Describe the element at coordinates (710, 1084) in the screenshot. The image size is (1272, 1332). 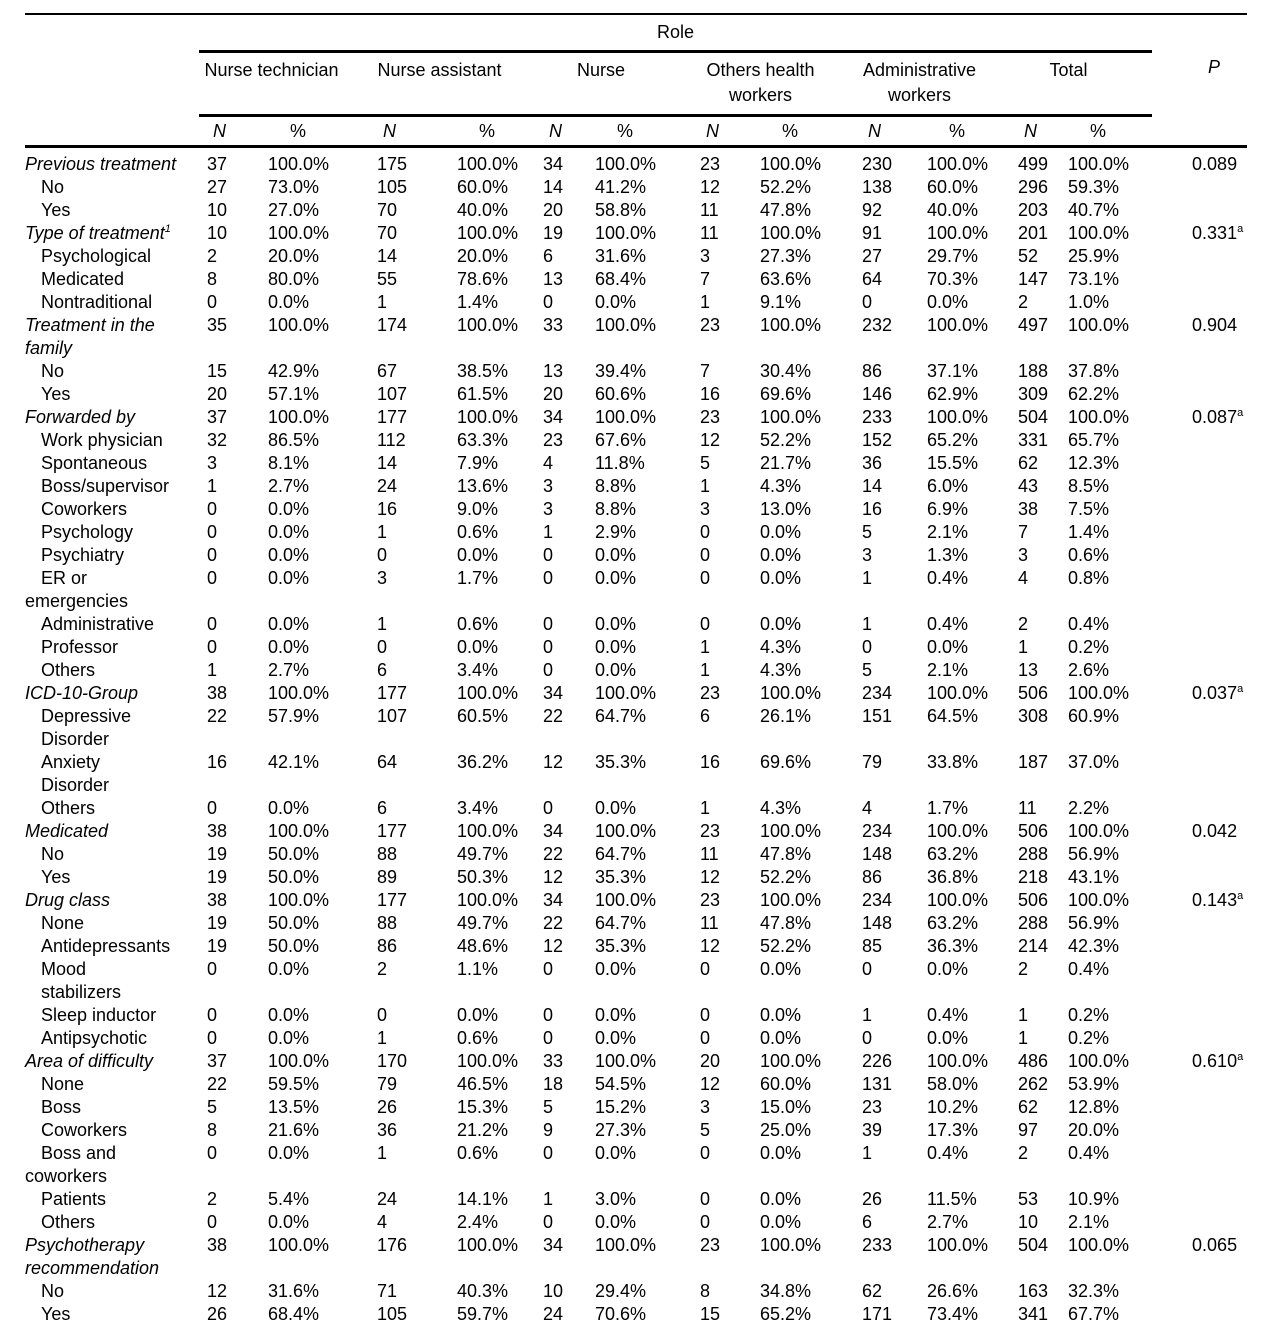
I see `n-cell: 12` at that location.